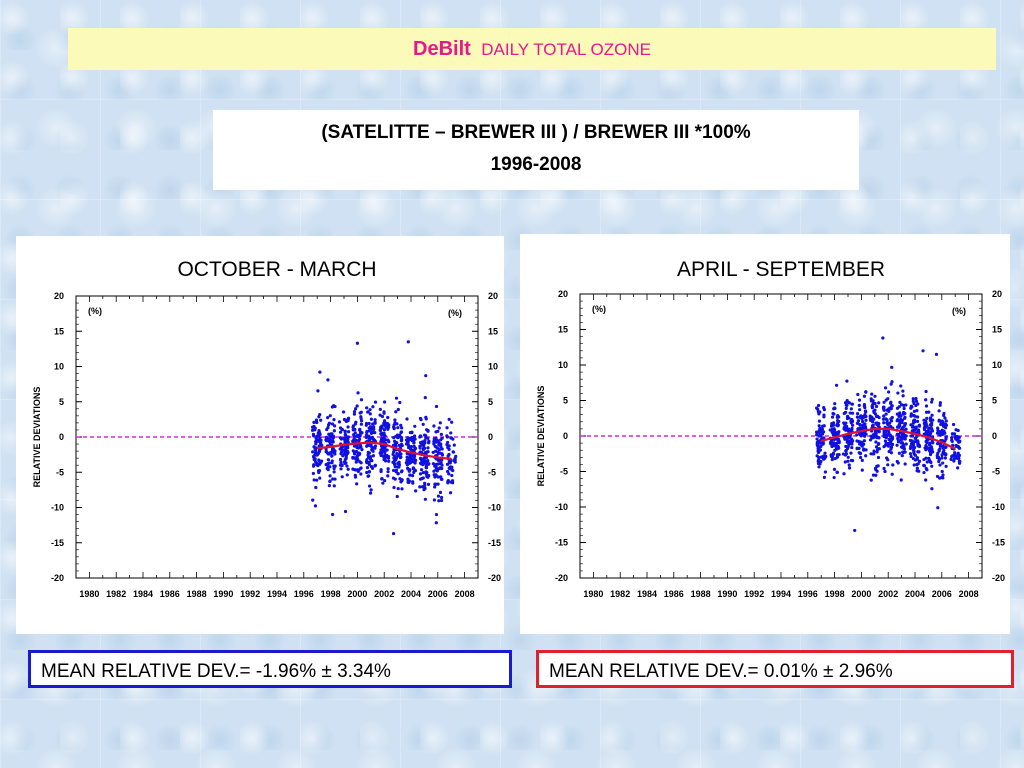  Describe the element at coordinates (490, 402) in the screenshot. I see `chart1-y-tick-label-right: 5` at that location.